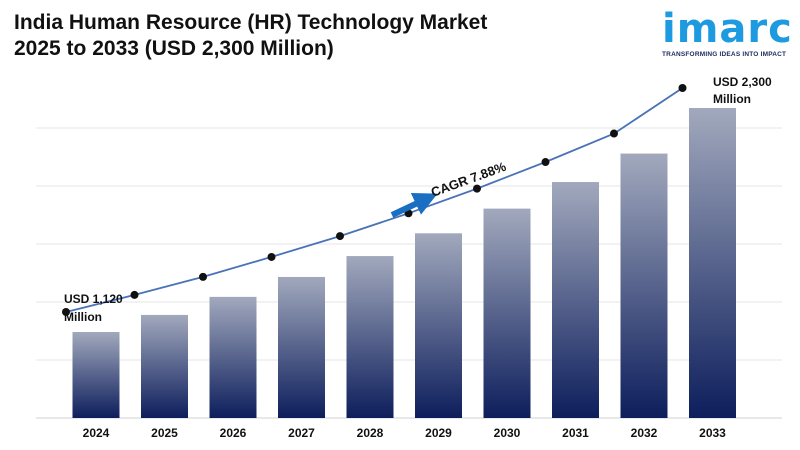 Image resolution: width=800 pixels, height=450 pixels. I want to click on x-tick-label-2027: 2027, so click(301, 433).